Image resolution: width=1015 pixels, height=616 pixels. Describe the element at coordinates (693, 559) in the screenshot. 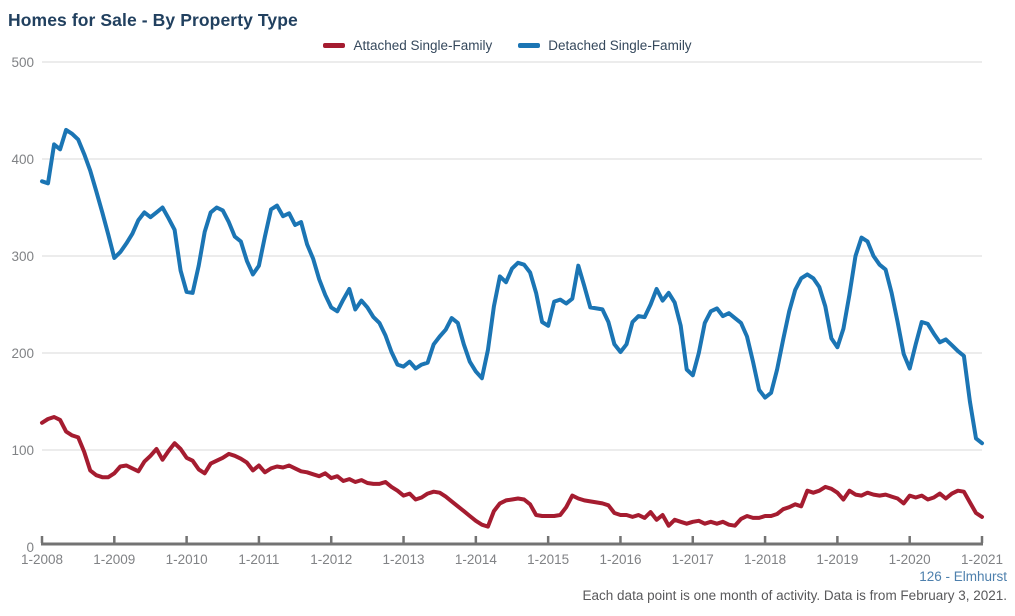

I see `x-axis-label-1-2017: 1-2017` at that location.